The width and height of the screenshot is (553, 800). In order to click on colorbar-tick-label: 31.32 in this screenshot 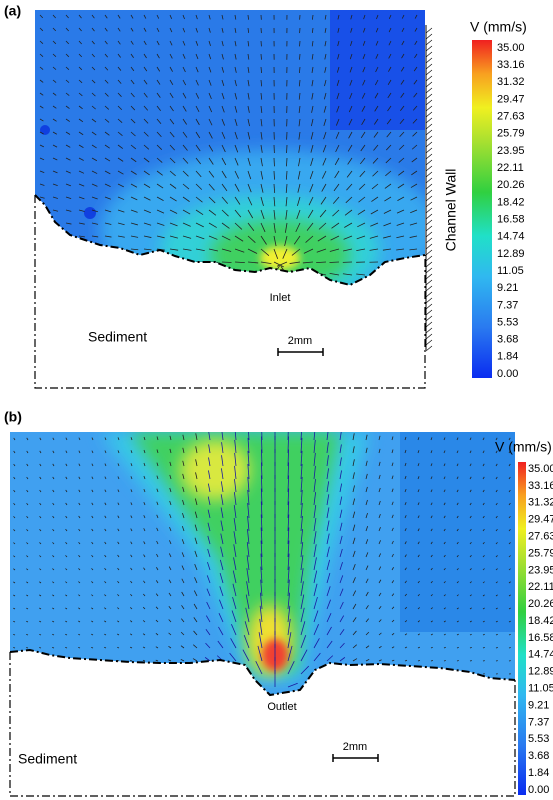, I will do `click(540, 503)`.